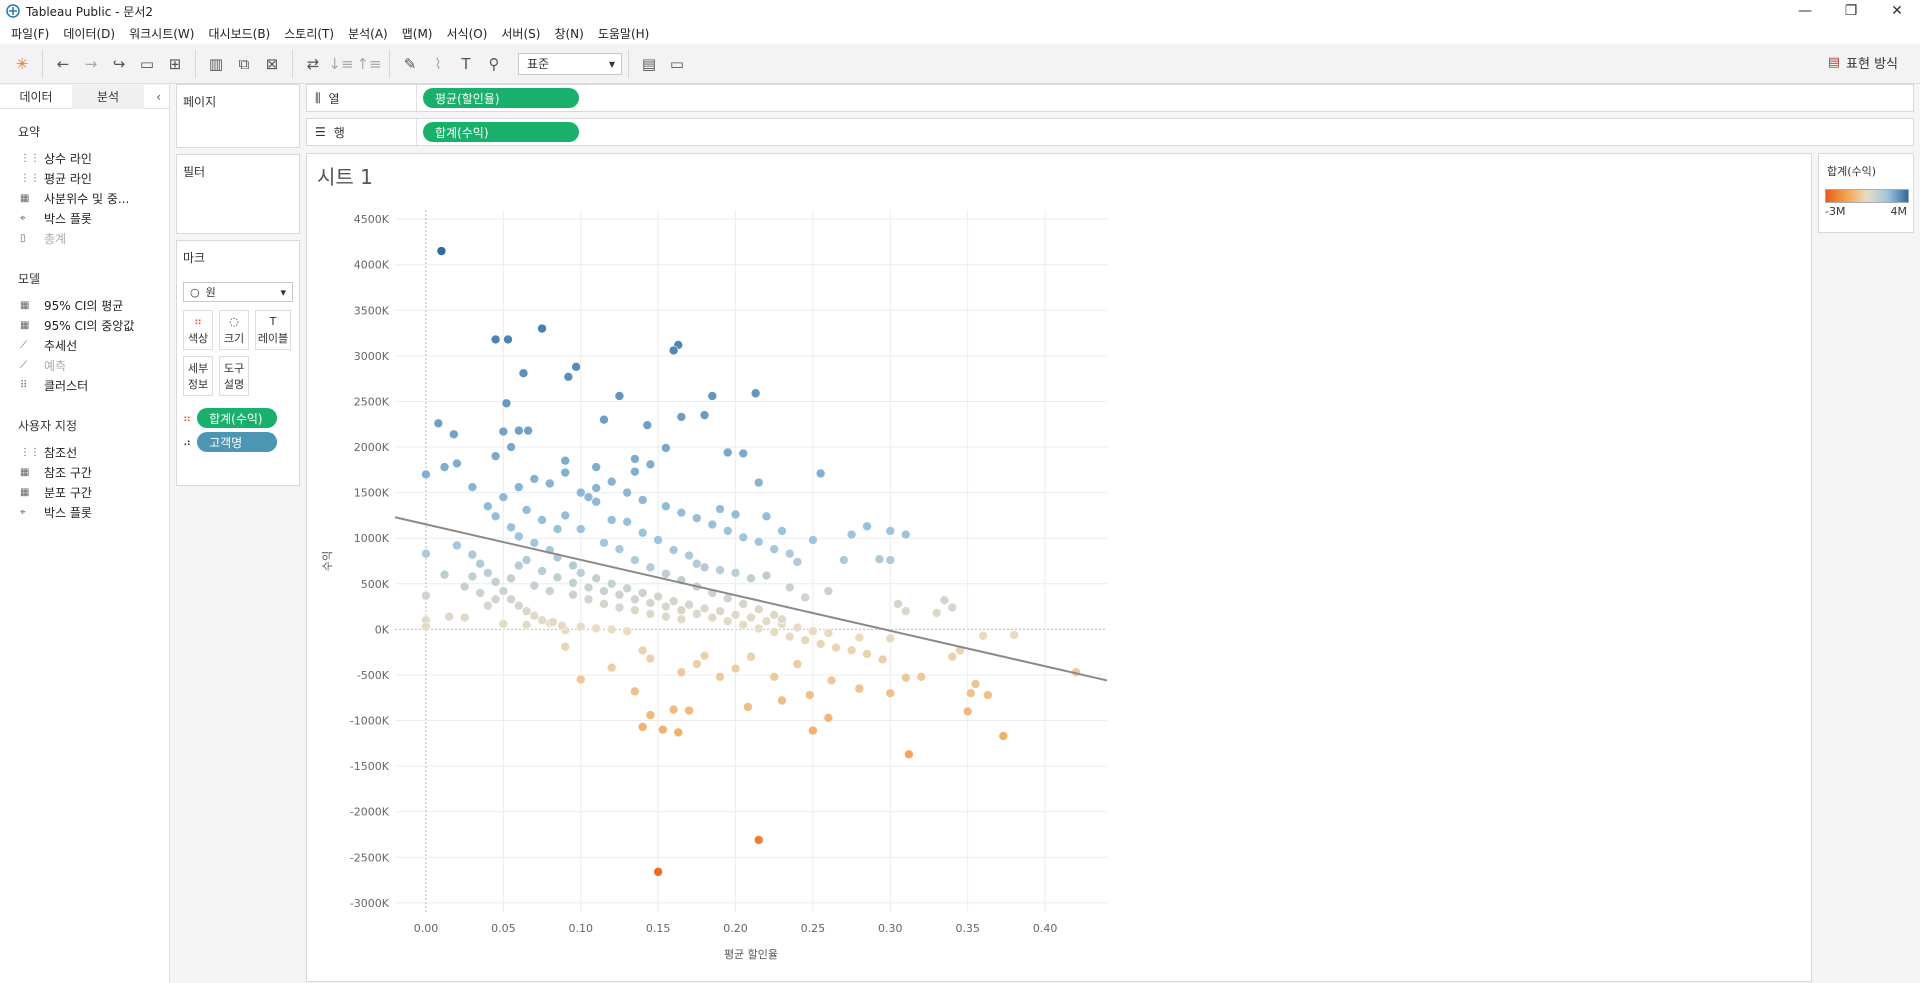 The height and width of the screenshot is (983, 1920). I want to click on tooltip-button: 도구 설명, so click(234, 376).